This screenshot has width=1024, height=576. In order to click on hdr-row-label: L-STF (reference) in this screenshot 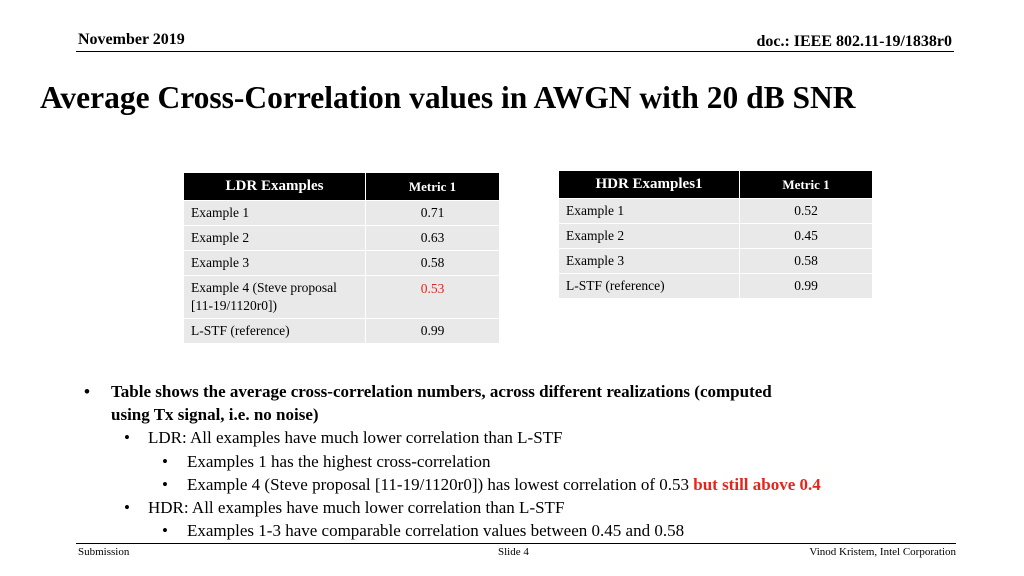, I will do `click(649, 286)`.